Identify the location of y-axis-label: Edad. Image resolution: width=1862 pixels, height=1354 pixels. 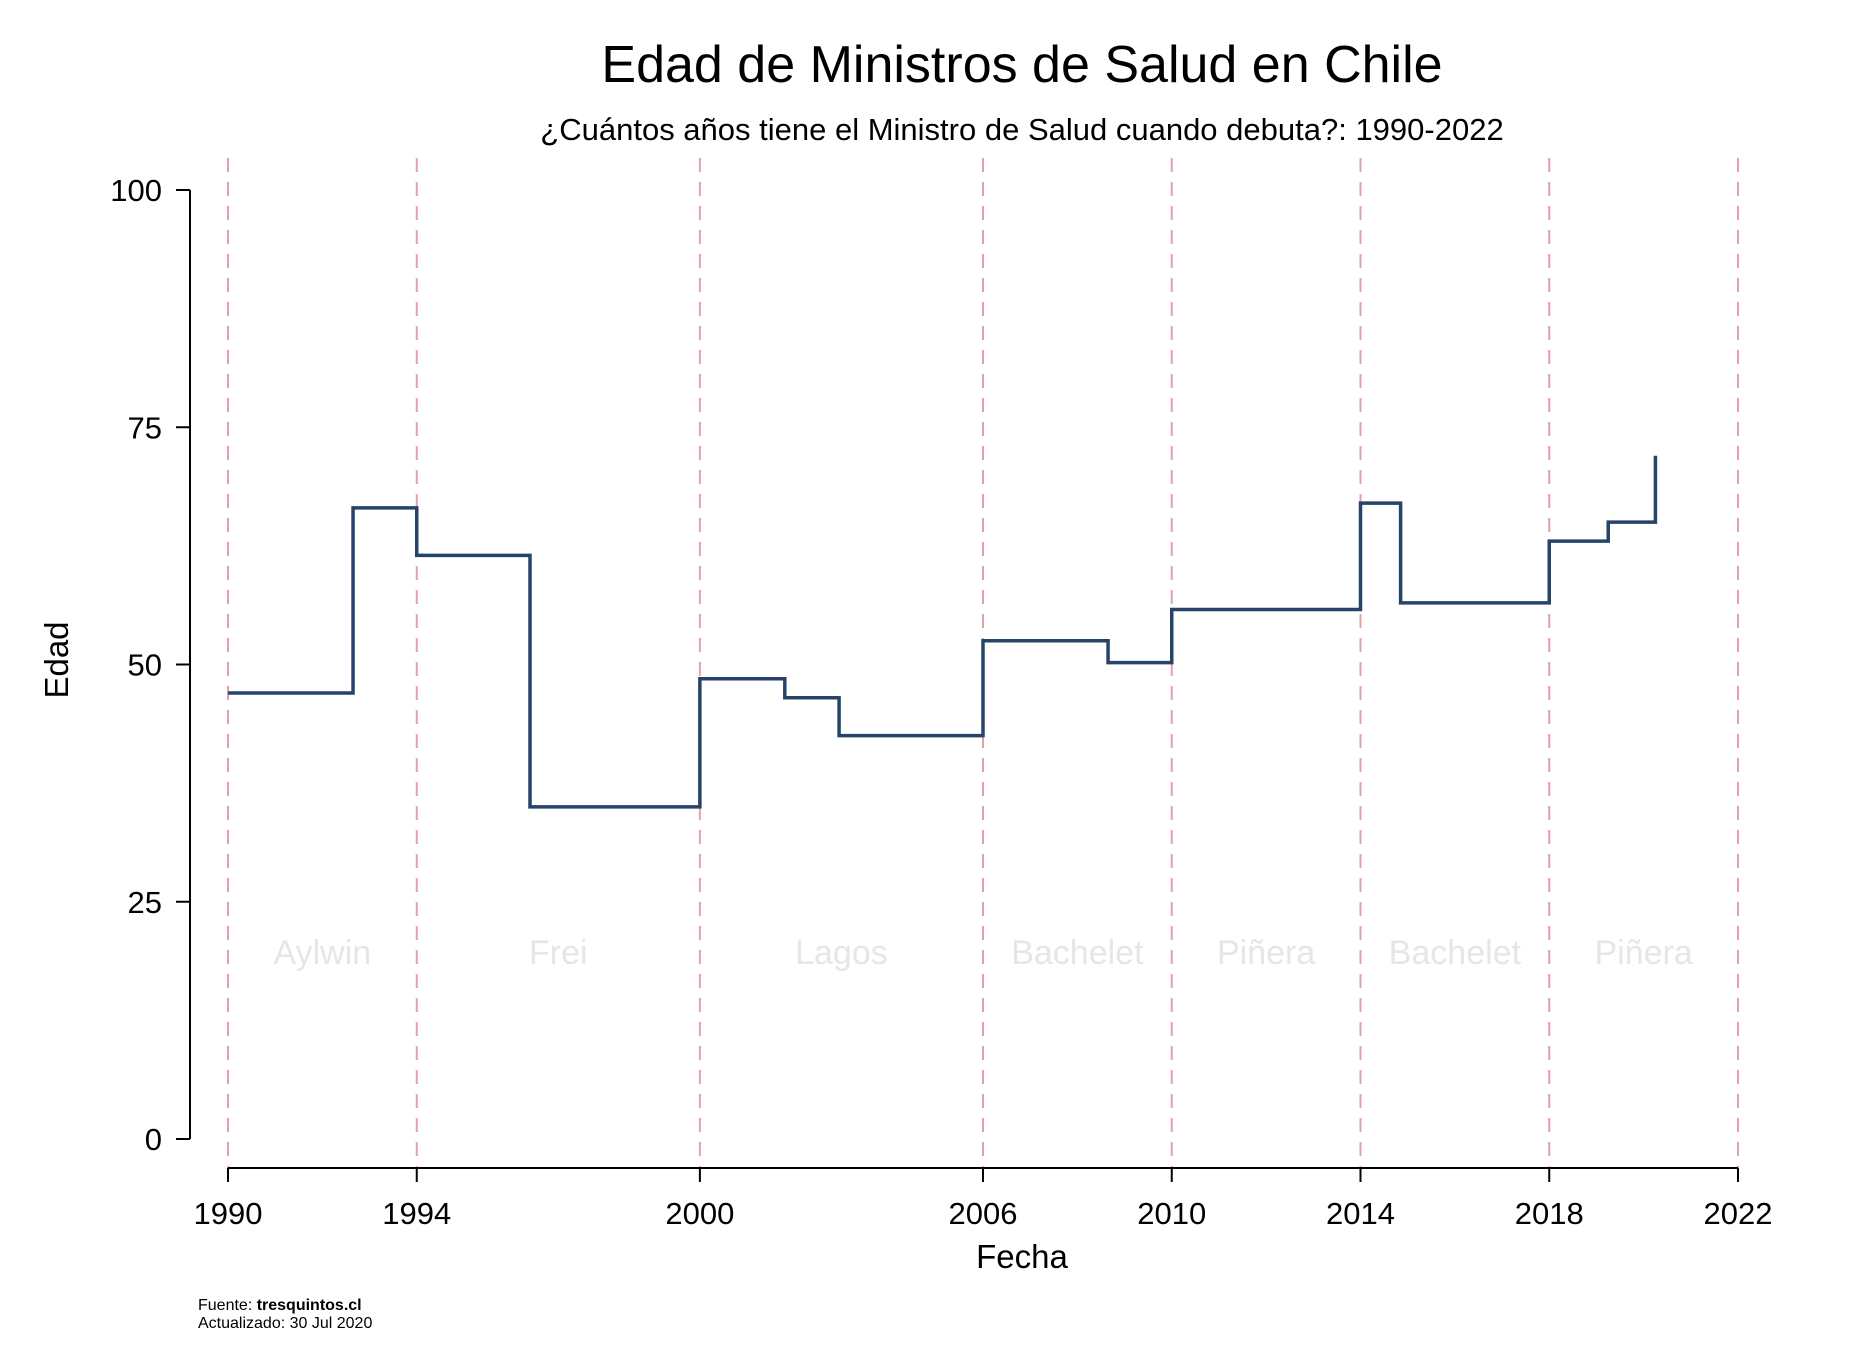
(56, 659).